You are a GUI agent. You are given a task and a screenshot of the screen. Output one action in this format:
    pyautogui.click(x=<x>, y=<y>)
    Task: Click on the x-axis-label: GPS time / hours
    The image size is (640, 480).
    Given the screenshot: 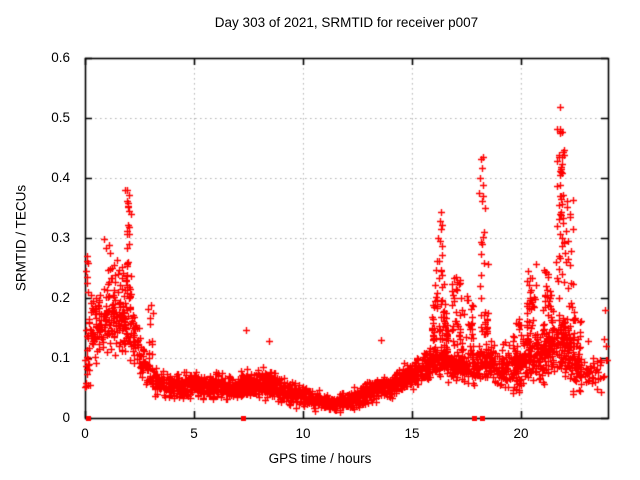 What is the action you would take?
    pyautogui.click(x=320, y=458)
    